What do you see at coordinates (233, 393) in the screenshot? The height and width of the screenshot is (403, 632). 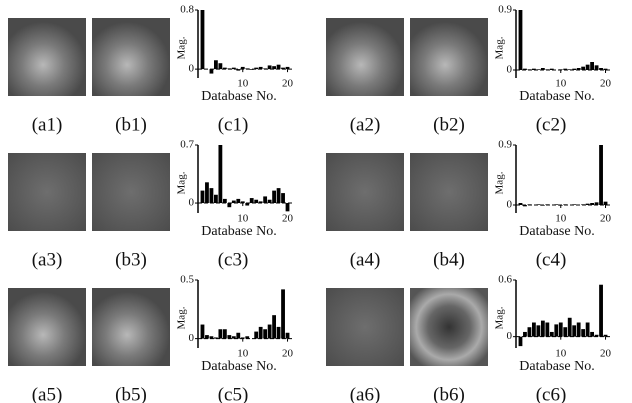 I see `chart-caption: (c5)` at bounding box center [233, 393].